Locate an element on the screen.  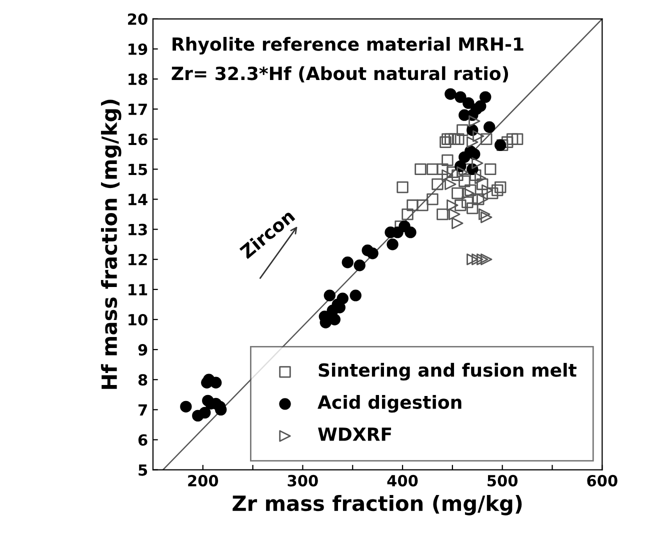
x-tick-label: 200 is located at coordinates (203, 480).